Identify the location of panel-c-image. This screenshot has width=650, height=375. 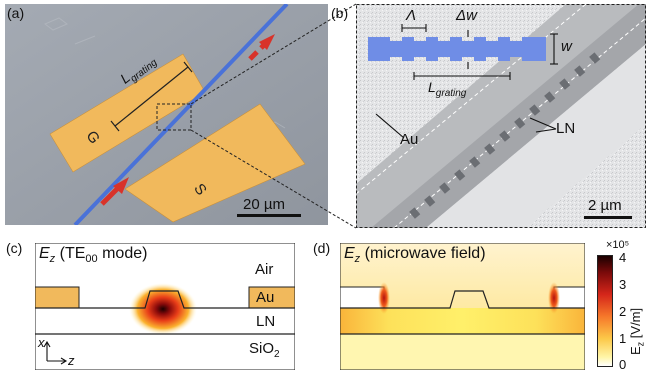
(165, 306).